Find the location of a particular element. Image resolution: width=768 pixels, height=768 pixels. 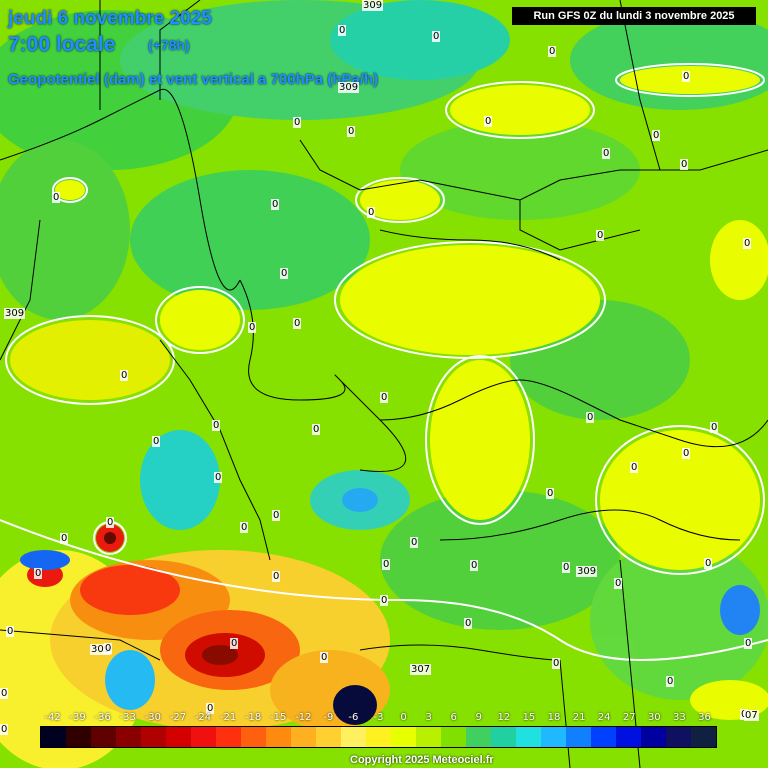

scale-tick-label: -18 is located at coordinates (253, 717).